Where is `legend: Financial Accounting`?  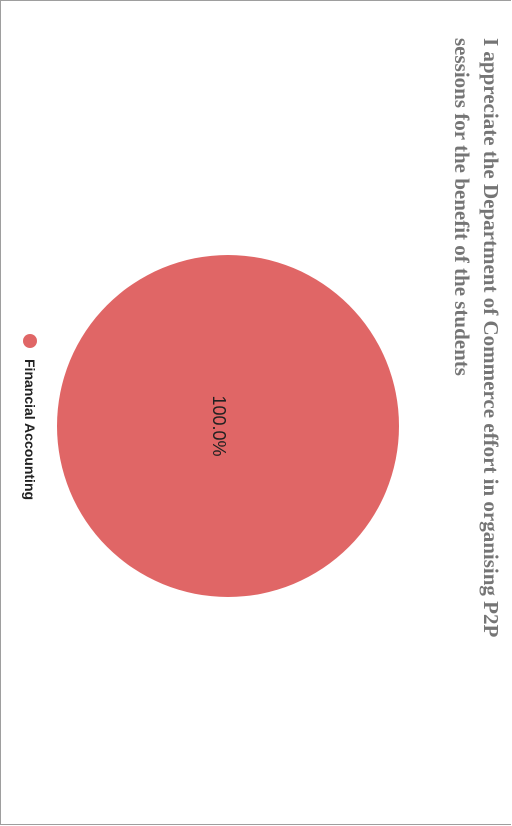 legend: Financial Accounting is located at coordinates (30, 417).